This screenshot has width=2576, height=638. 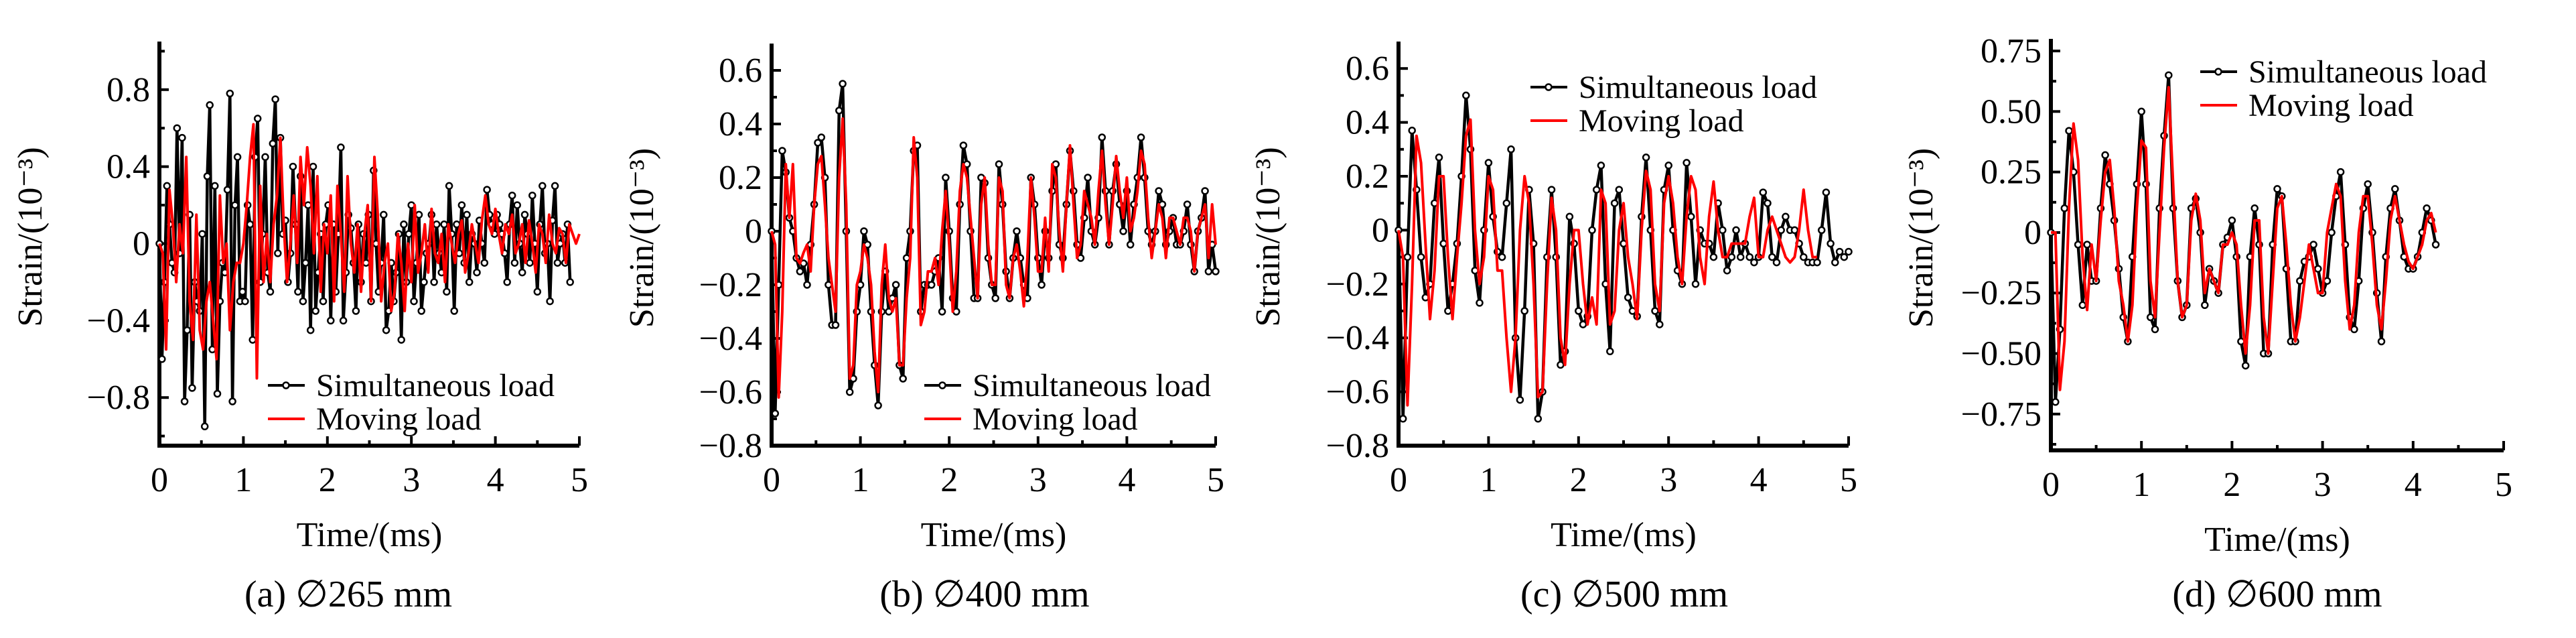 I want to click on y-tick-label: 0.25, so click(x=2011, y=172).